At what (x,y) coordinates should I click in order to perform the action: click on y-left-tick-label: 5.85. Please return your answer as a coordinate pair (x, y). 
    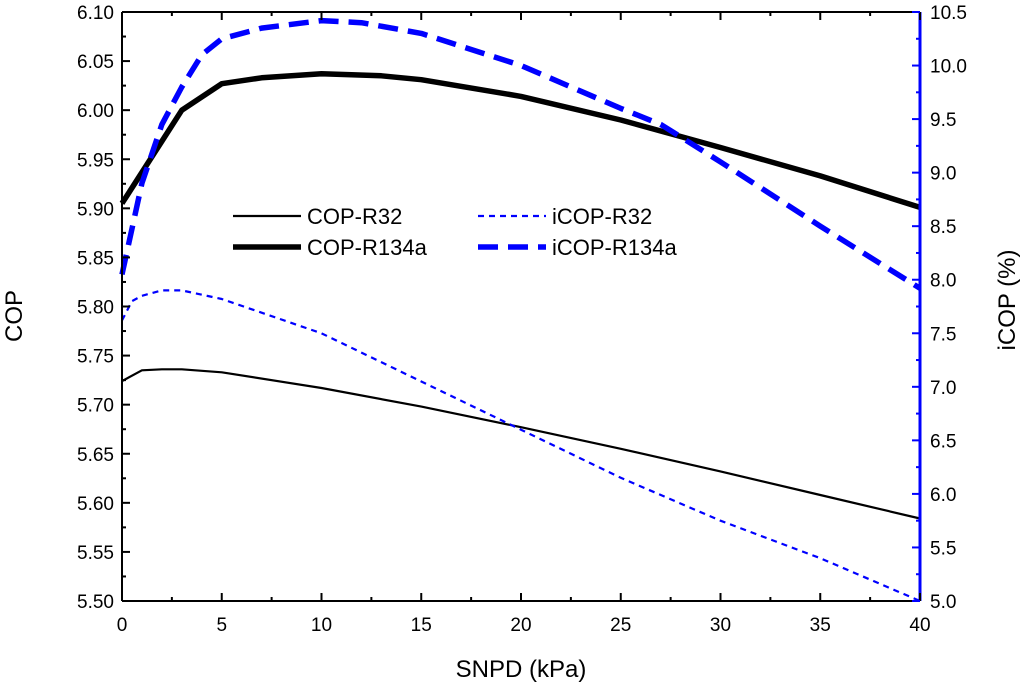
    Looking at the image, I should click on (95, 258).